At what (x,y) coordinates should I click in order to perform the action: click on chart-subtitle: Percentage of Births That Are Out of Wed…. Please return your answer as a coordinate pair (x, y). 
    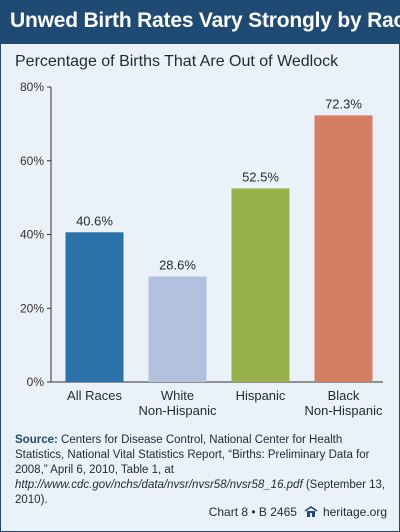
    Looking at the image, I should click on (177, 61).